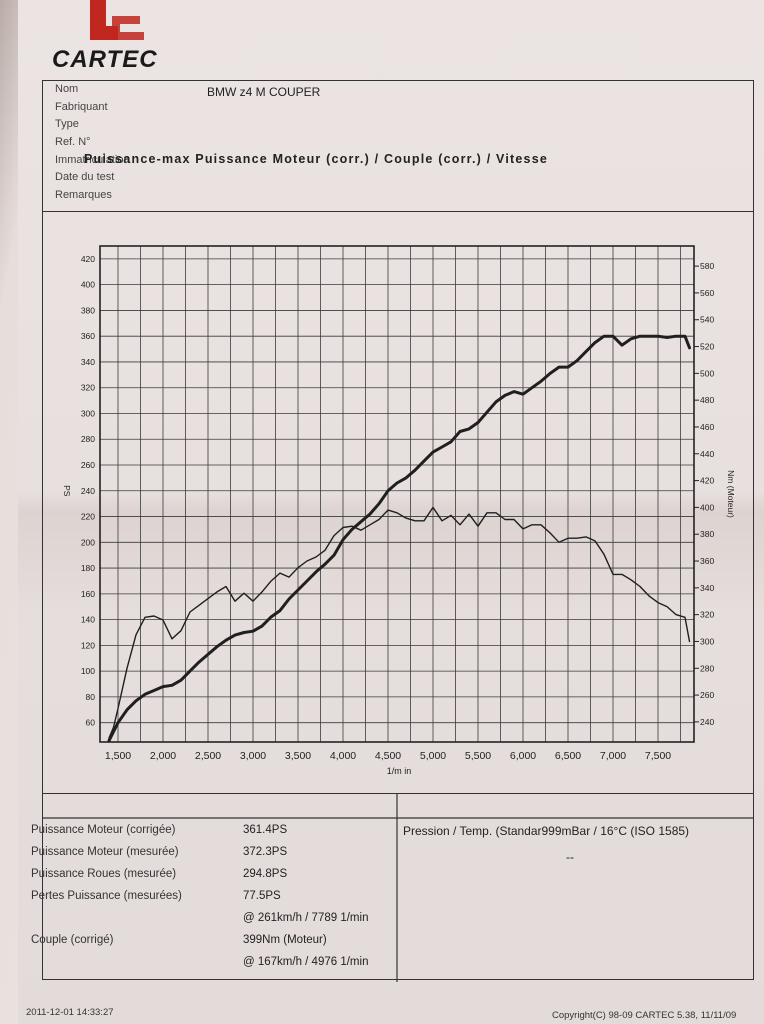 The image size is (764, 1024). Describe the element at coordinates (264, 92) in the screenshot. I see `field-value-nom: BMW z4 M COUPER` at that location.